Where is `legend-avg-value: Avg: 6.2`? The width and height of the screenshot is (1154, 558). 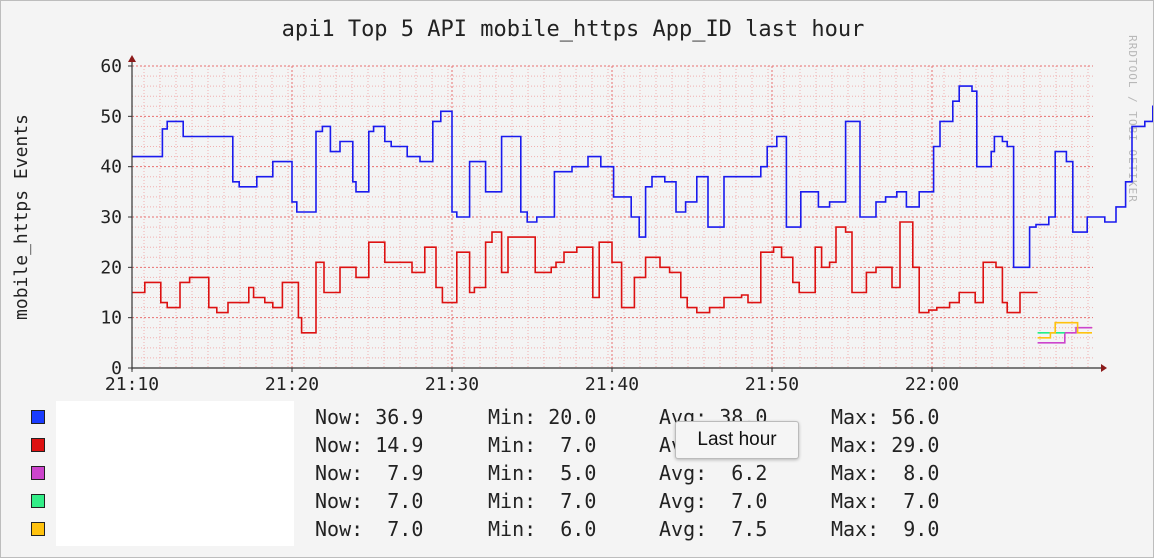 legend-avg-value: Avg: 6.2 is located at coordinates (713, 473).